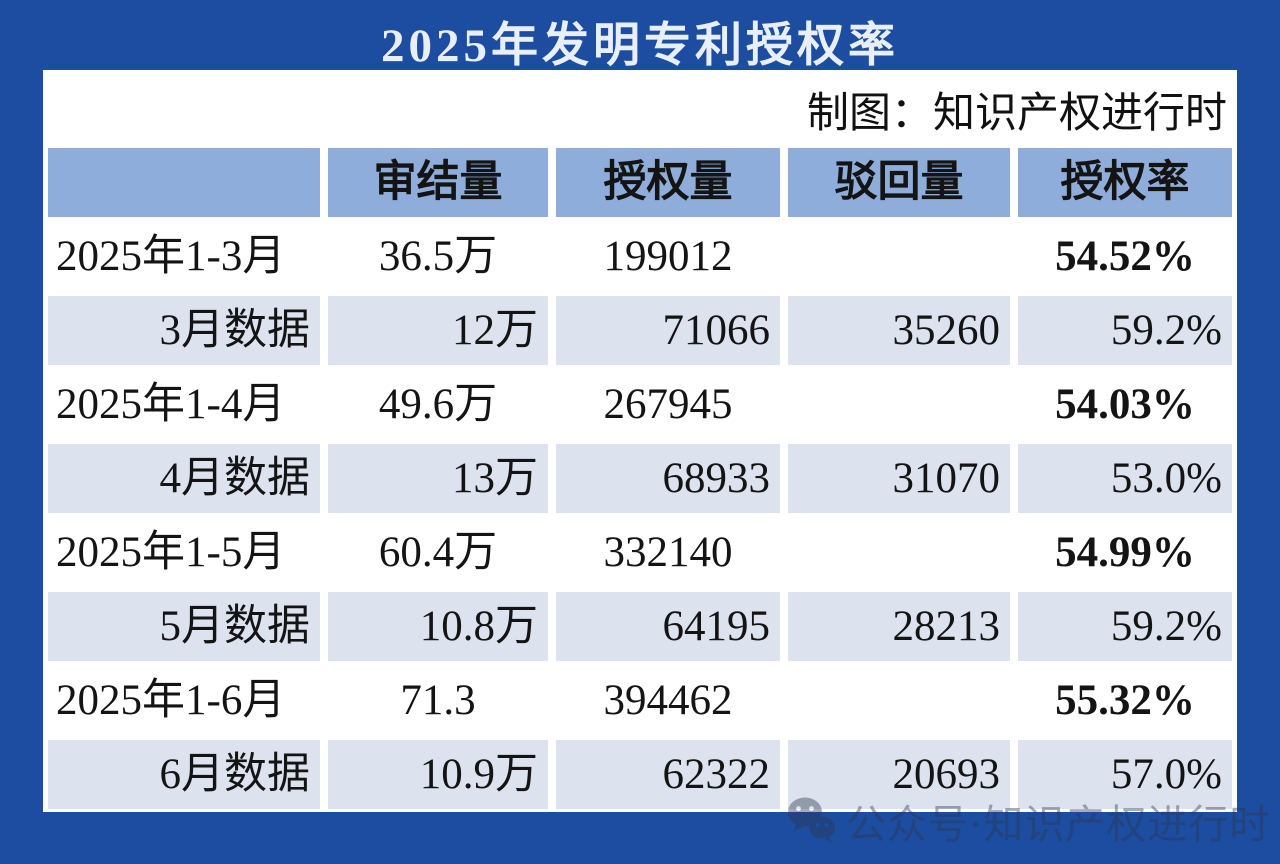 This screenshot has width=1280, height=864. I want to click on cell-granted: 64195, so click(668, 626).